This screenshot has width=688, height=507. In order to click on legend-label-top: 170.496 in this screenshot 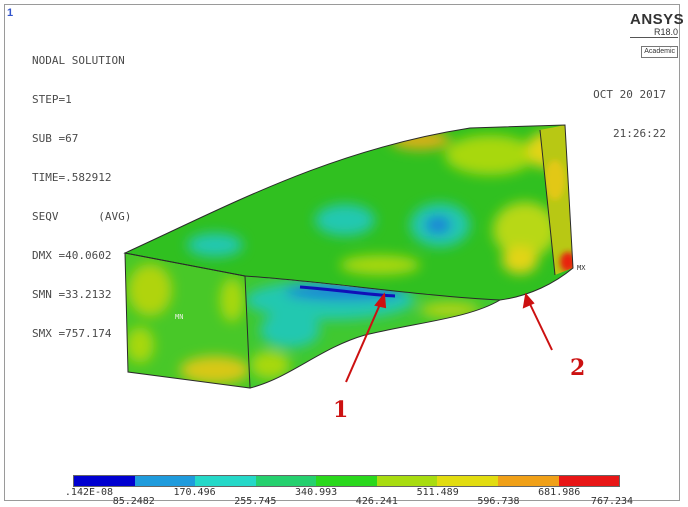, I will do `click(194, 492)`.